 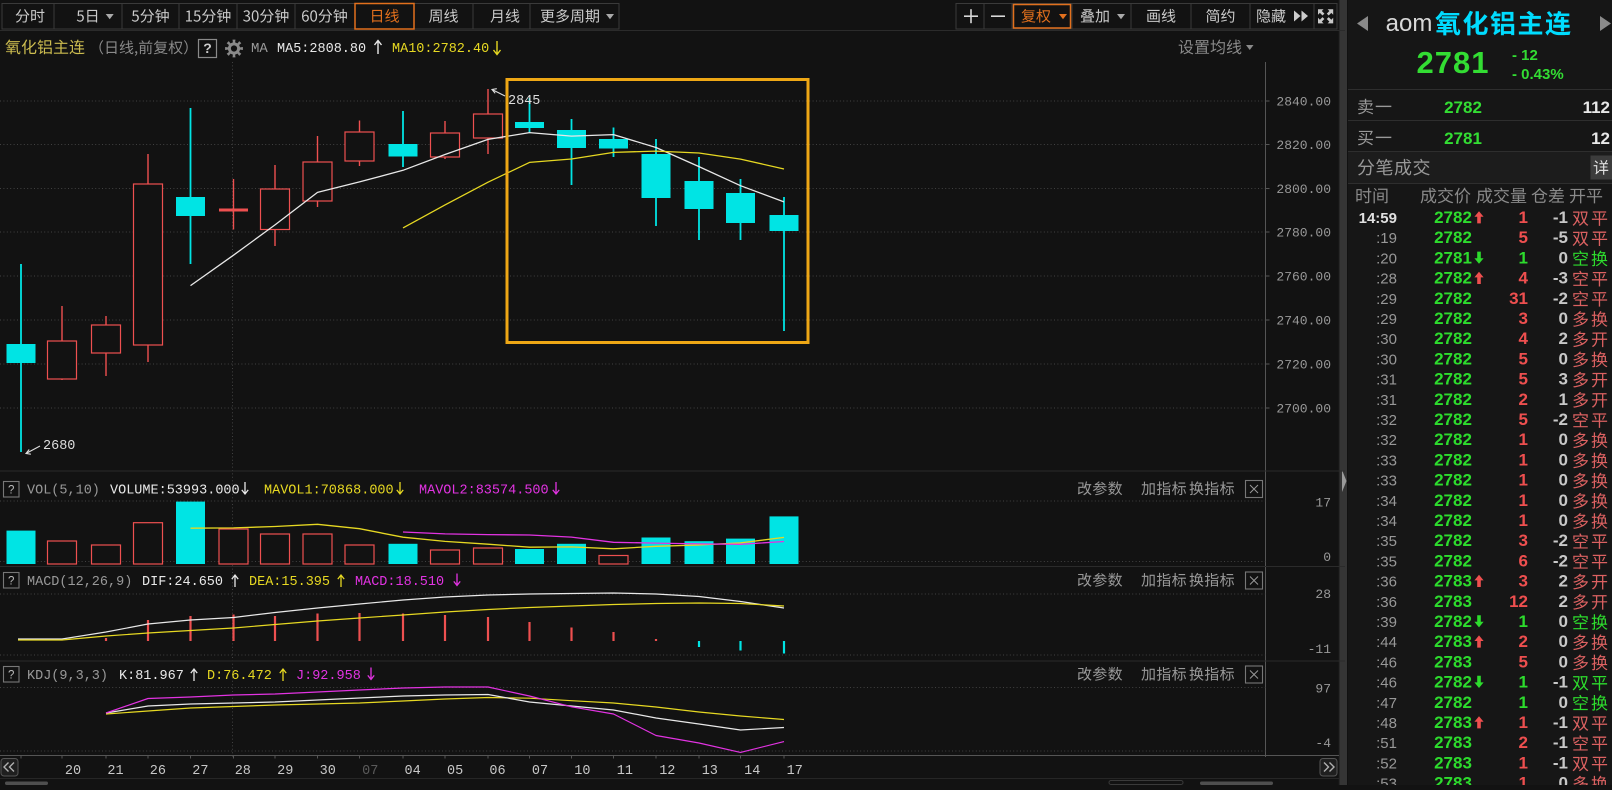 What do you see at coordinates (1303, 233) in the screenshot?
I see `svg-text: 2780.00` at bounding box center [1303, 233].